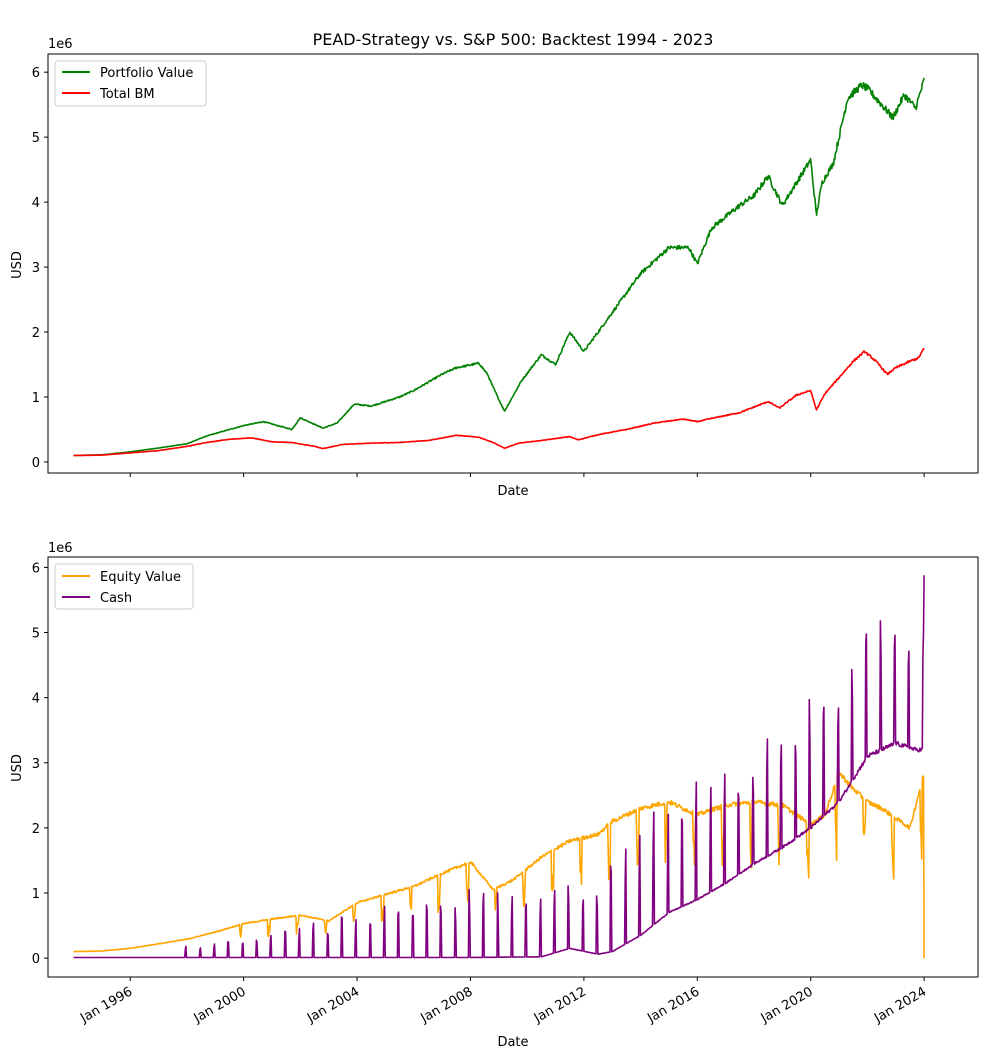  I want to click on bottom-x-axis-label: Date, so click(512, 1042).